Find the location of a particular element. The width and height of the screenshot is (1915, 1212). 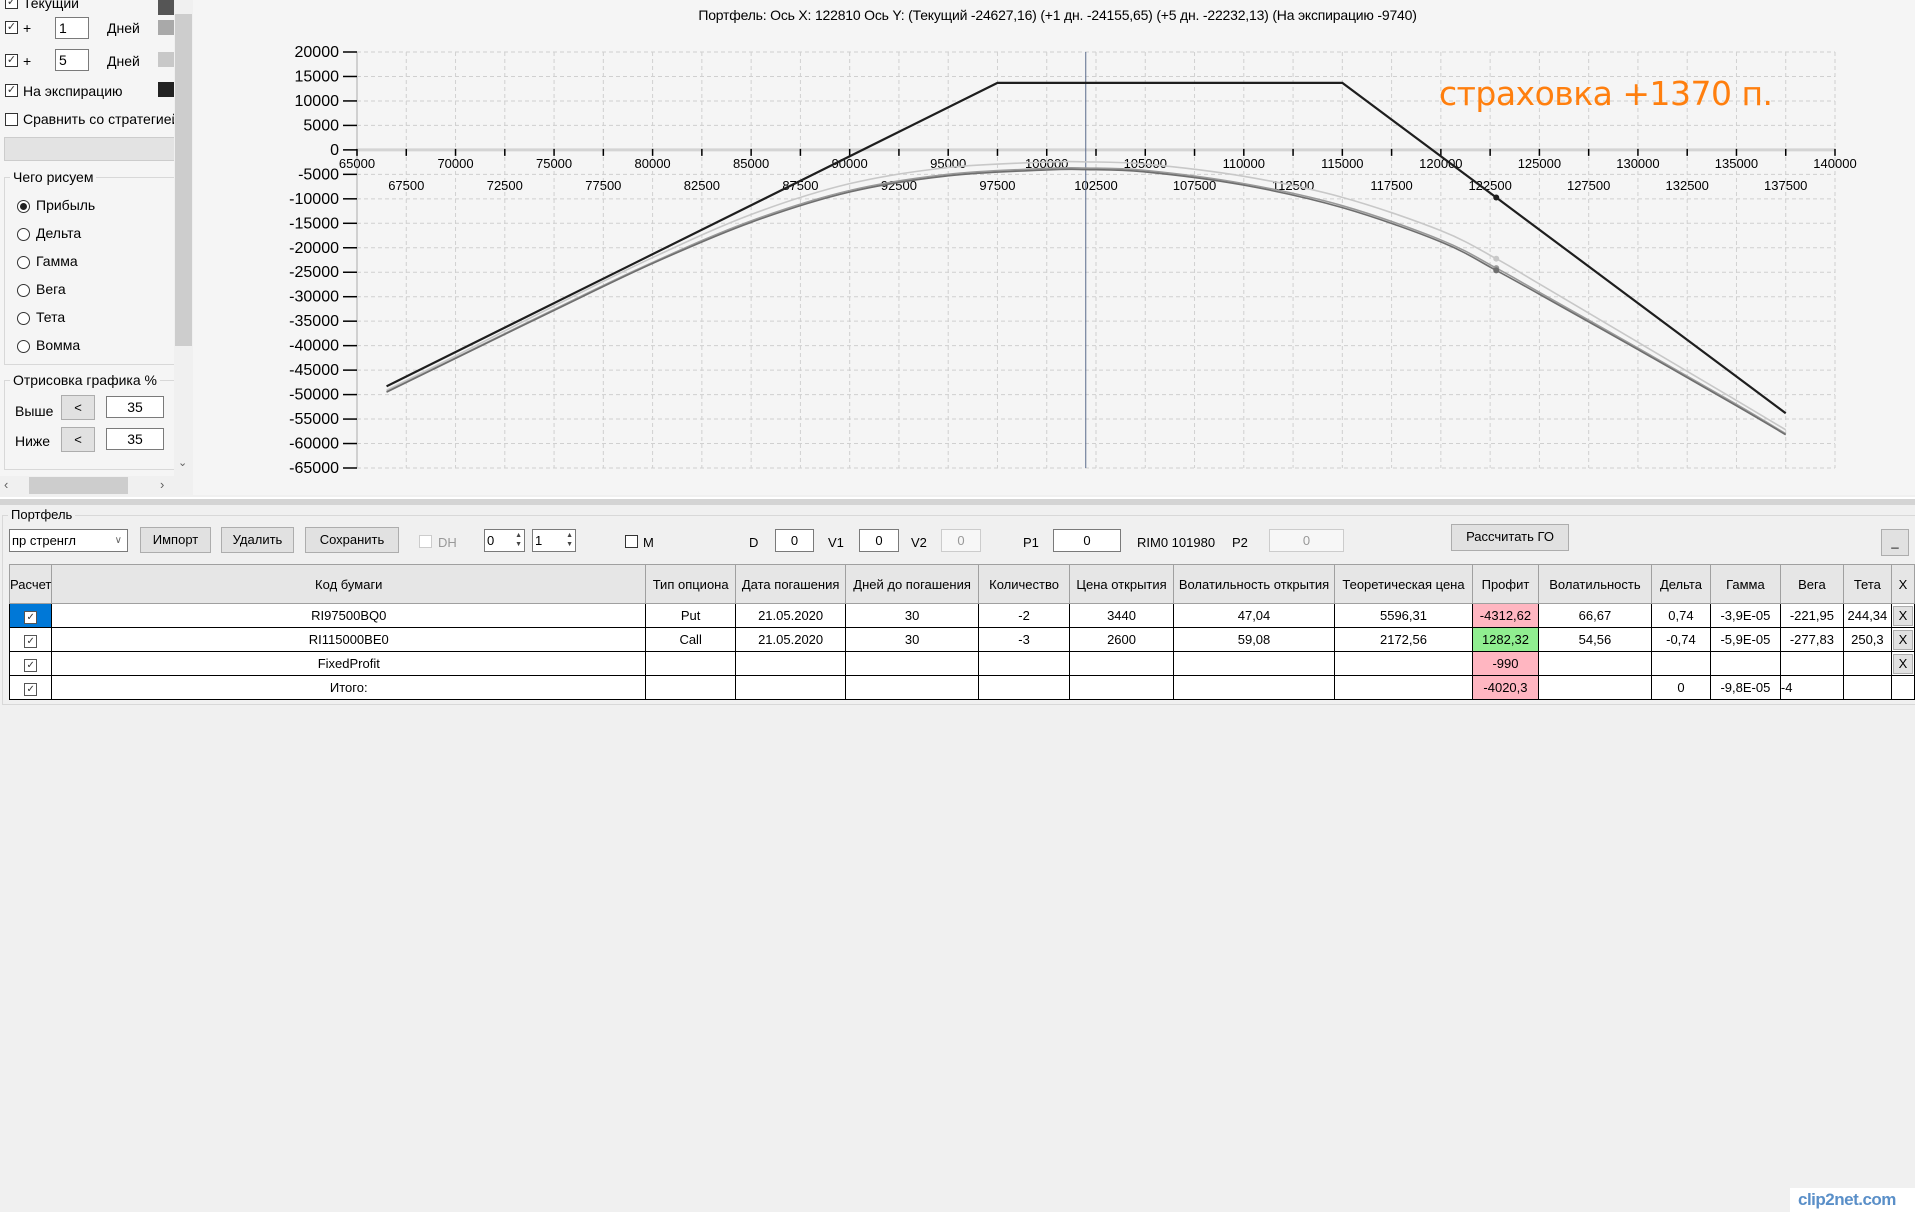

cell-date: 21.05.2020 is located at coordinates (791, 615).